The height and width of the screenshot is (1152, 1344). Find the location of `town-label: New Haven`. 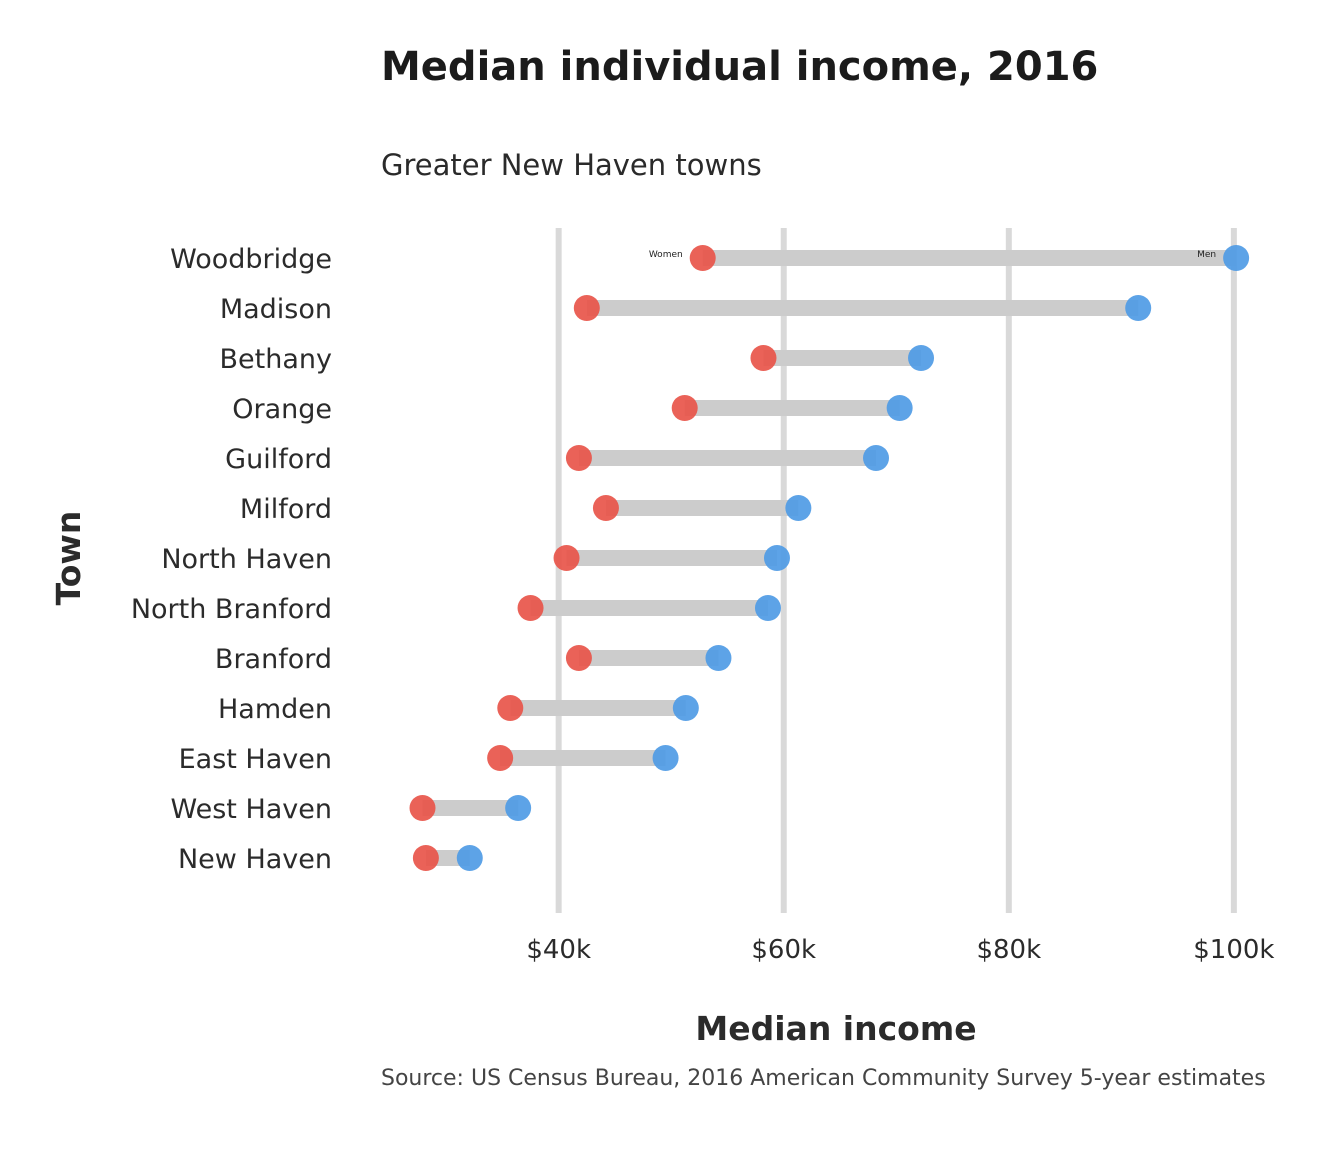

town-label: New Haven is located at coordinates (255, 859).